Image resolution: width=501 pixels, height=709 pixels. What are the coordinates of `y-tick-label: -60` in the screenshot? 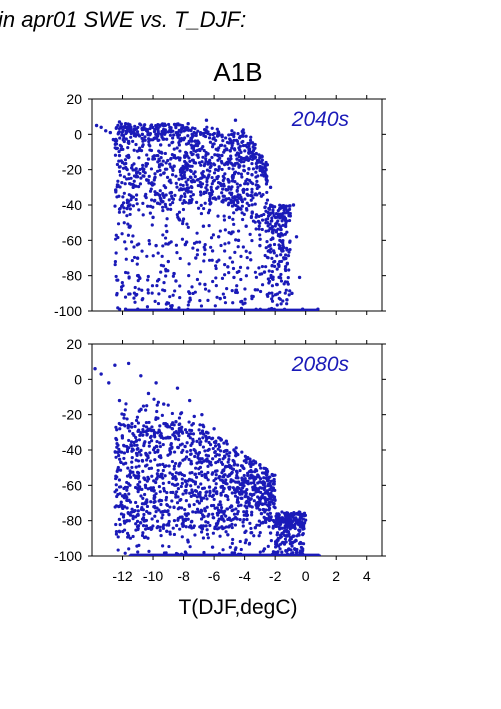 It's located at (72, 240).